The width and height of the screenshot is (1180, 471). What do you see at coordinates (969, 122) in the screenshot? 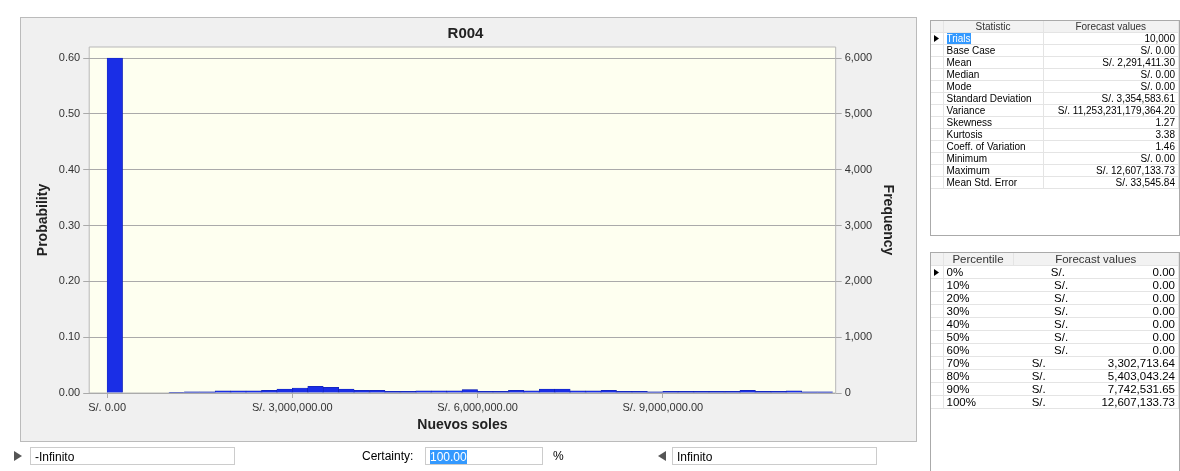
I see `text: Skewness` at bounding box center [969, 122].